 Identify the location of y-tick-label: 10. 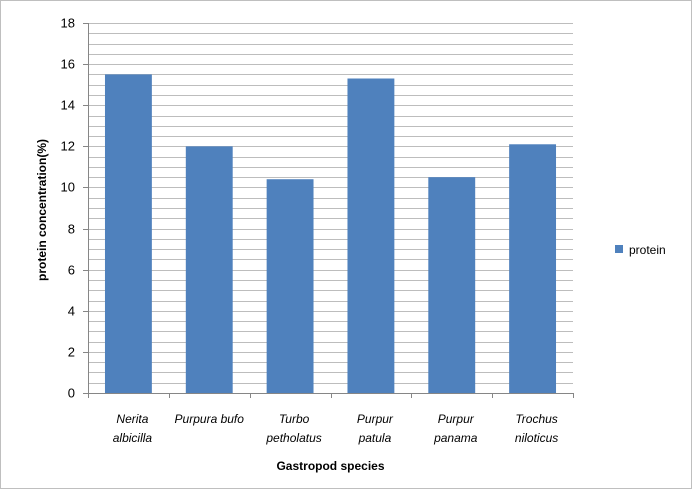
(68, 187).